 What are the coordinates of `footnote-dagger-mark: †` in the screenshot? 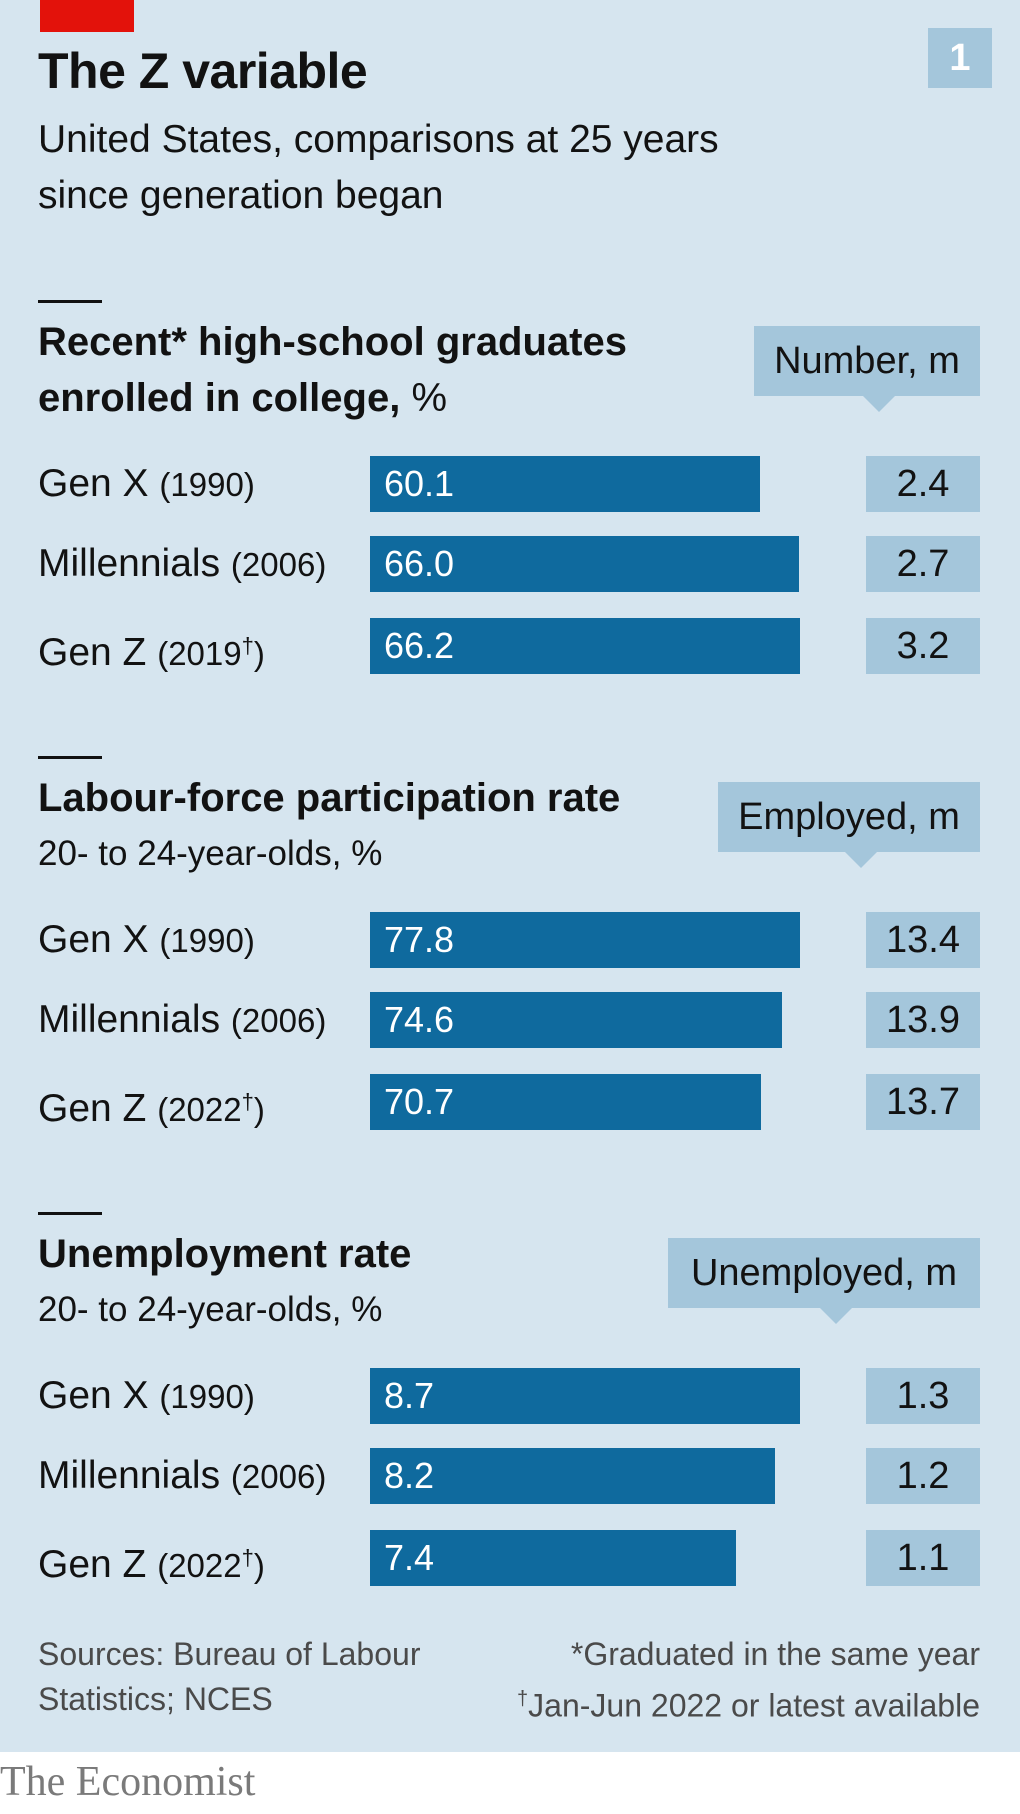 It's located at (523, 1699).